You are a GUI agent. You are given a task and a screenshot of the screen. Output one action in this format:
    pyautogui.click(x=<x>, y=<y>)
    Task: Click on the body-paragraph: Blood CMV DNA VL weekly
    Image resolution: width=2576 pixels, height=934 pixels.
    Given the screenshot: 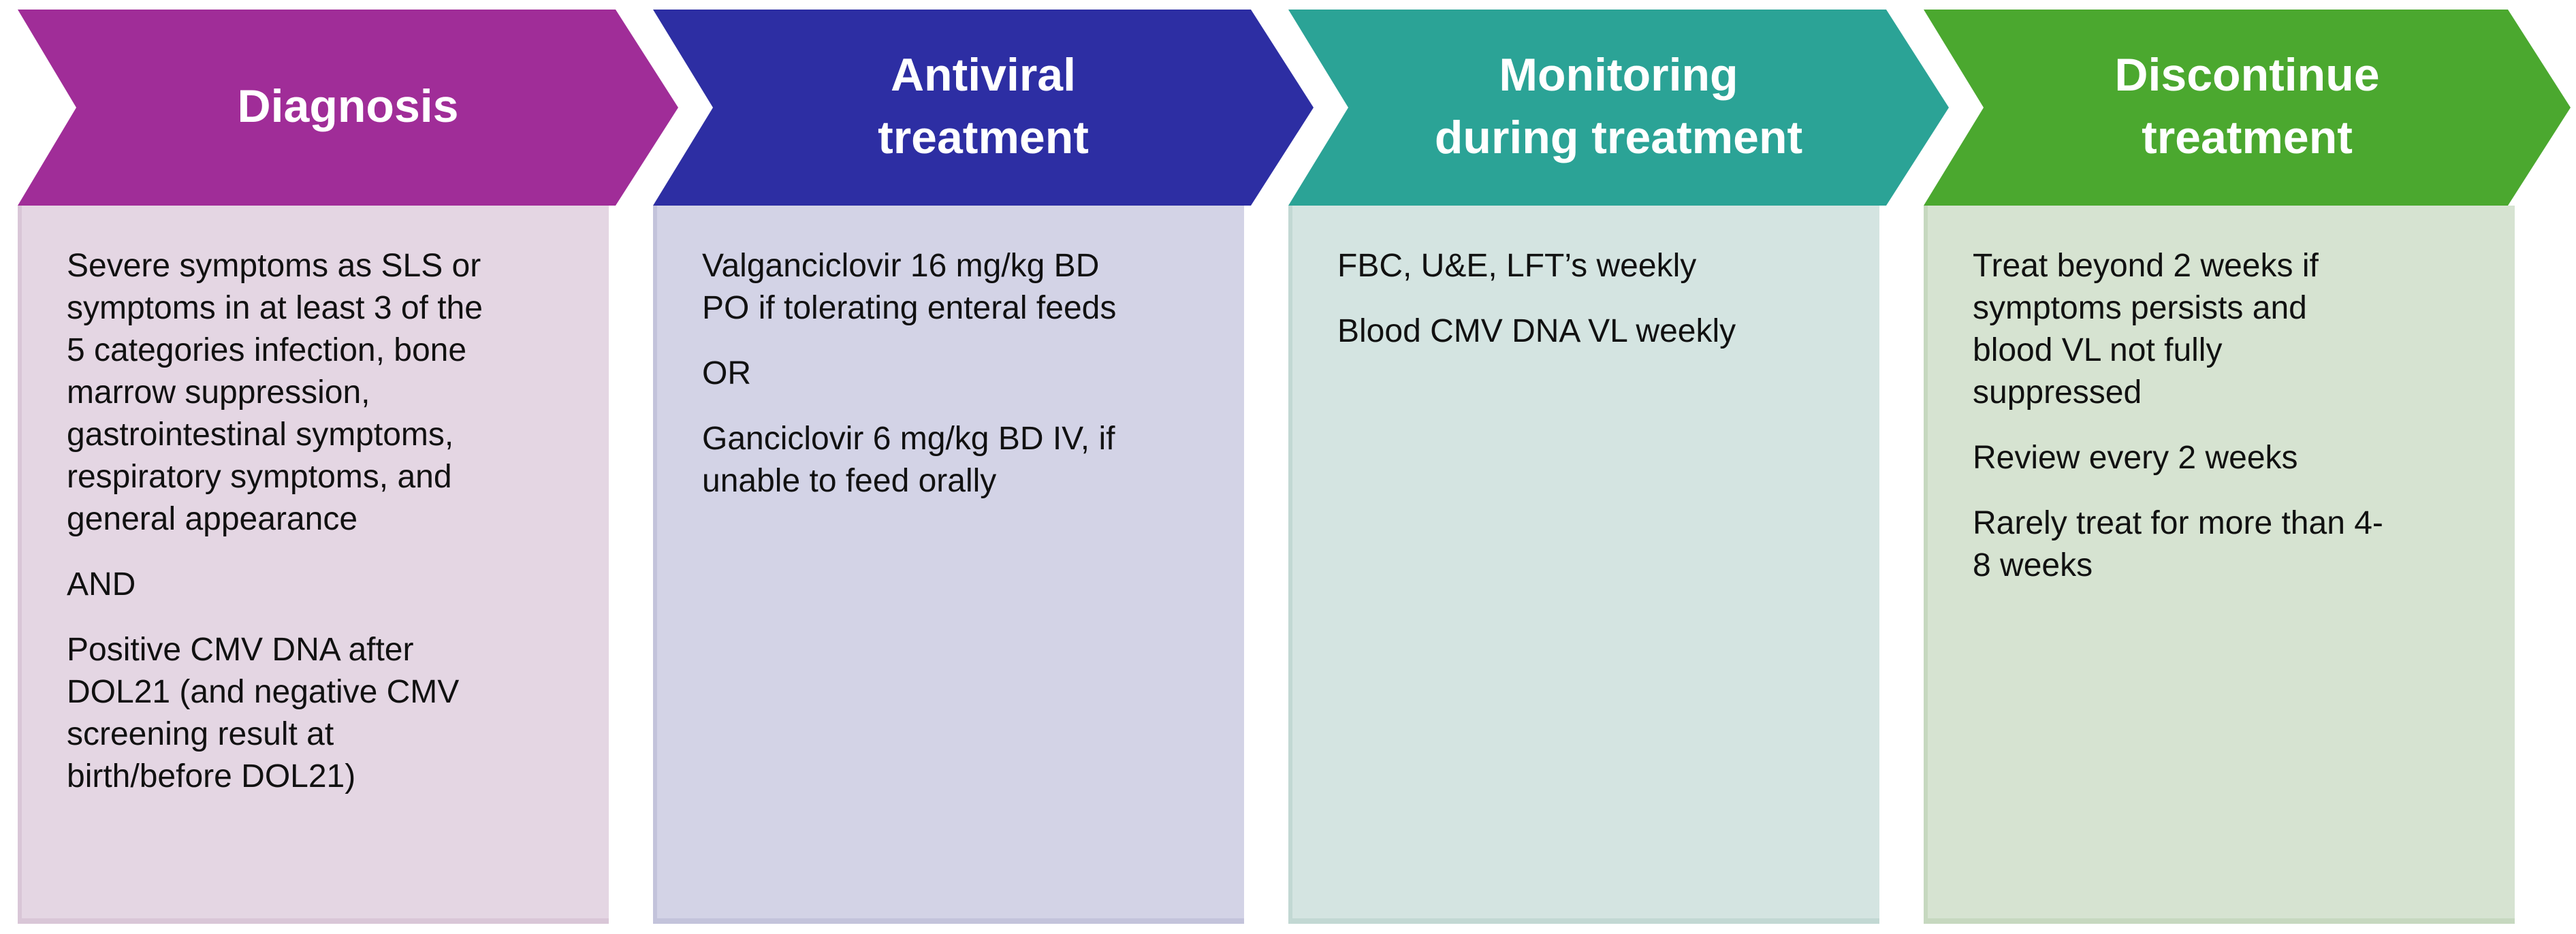 What is the action you would take?
    pyautogui.click(x=1536, y=331)
    